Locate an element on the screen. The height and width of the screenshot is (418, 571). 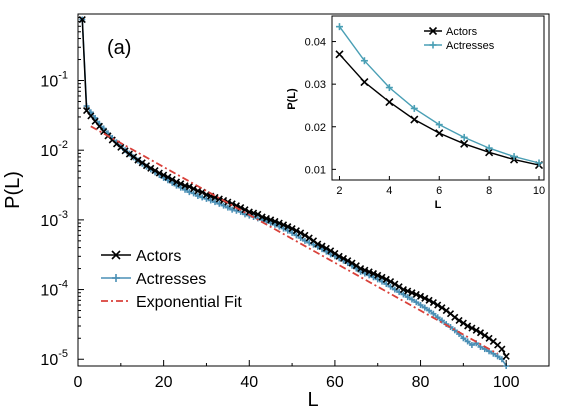
data-point-actors-71-b is located at coordinates (382, 277).